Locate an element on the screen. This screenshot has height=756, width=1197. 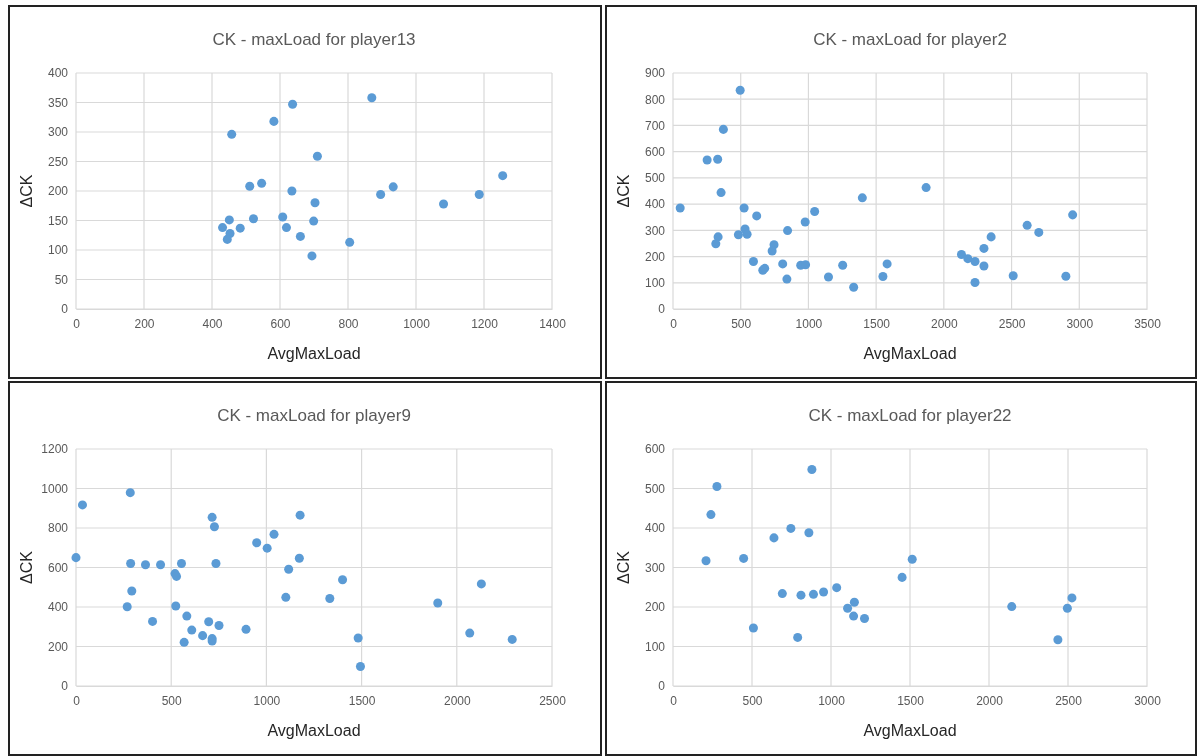
x-tick-label: 1000 is located at coordinates (267, 700).